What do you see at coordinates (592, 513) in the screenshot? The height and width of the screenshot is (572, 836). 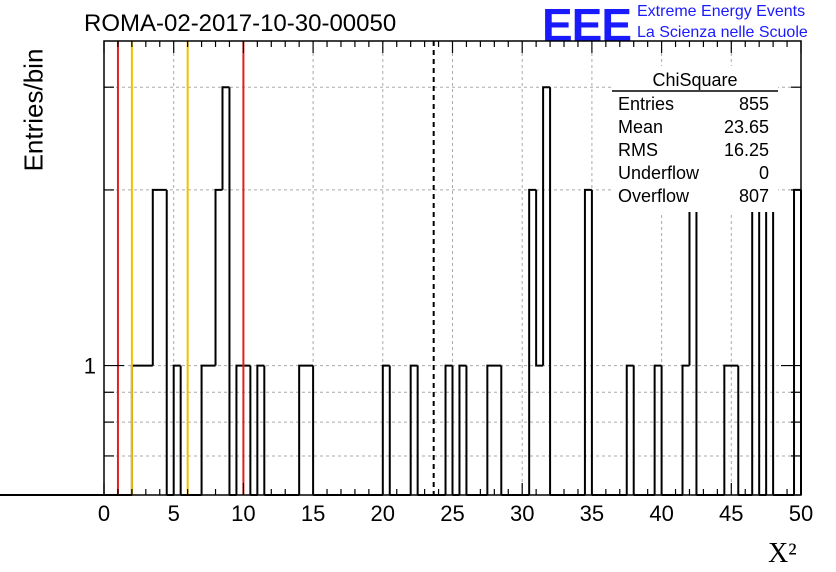 I see `x-tick-label: 35` at bounding box center [592, 513].